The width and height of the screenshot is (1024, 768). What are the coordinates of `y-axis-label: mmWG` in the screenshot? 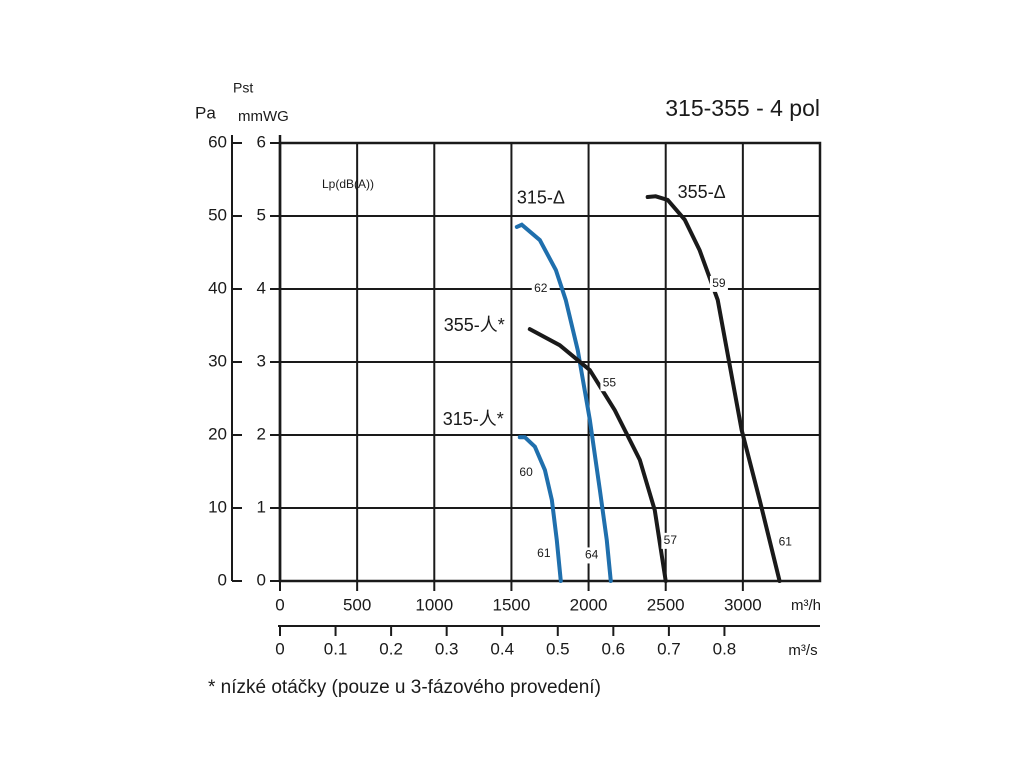 It's located at (263, 116).